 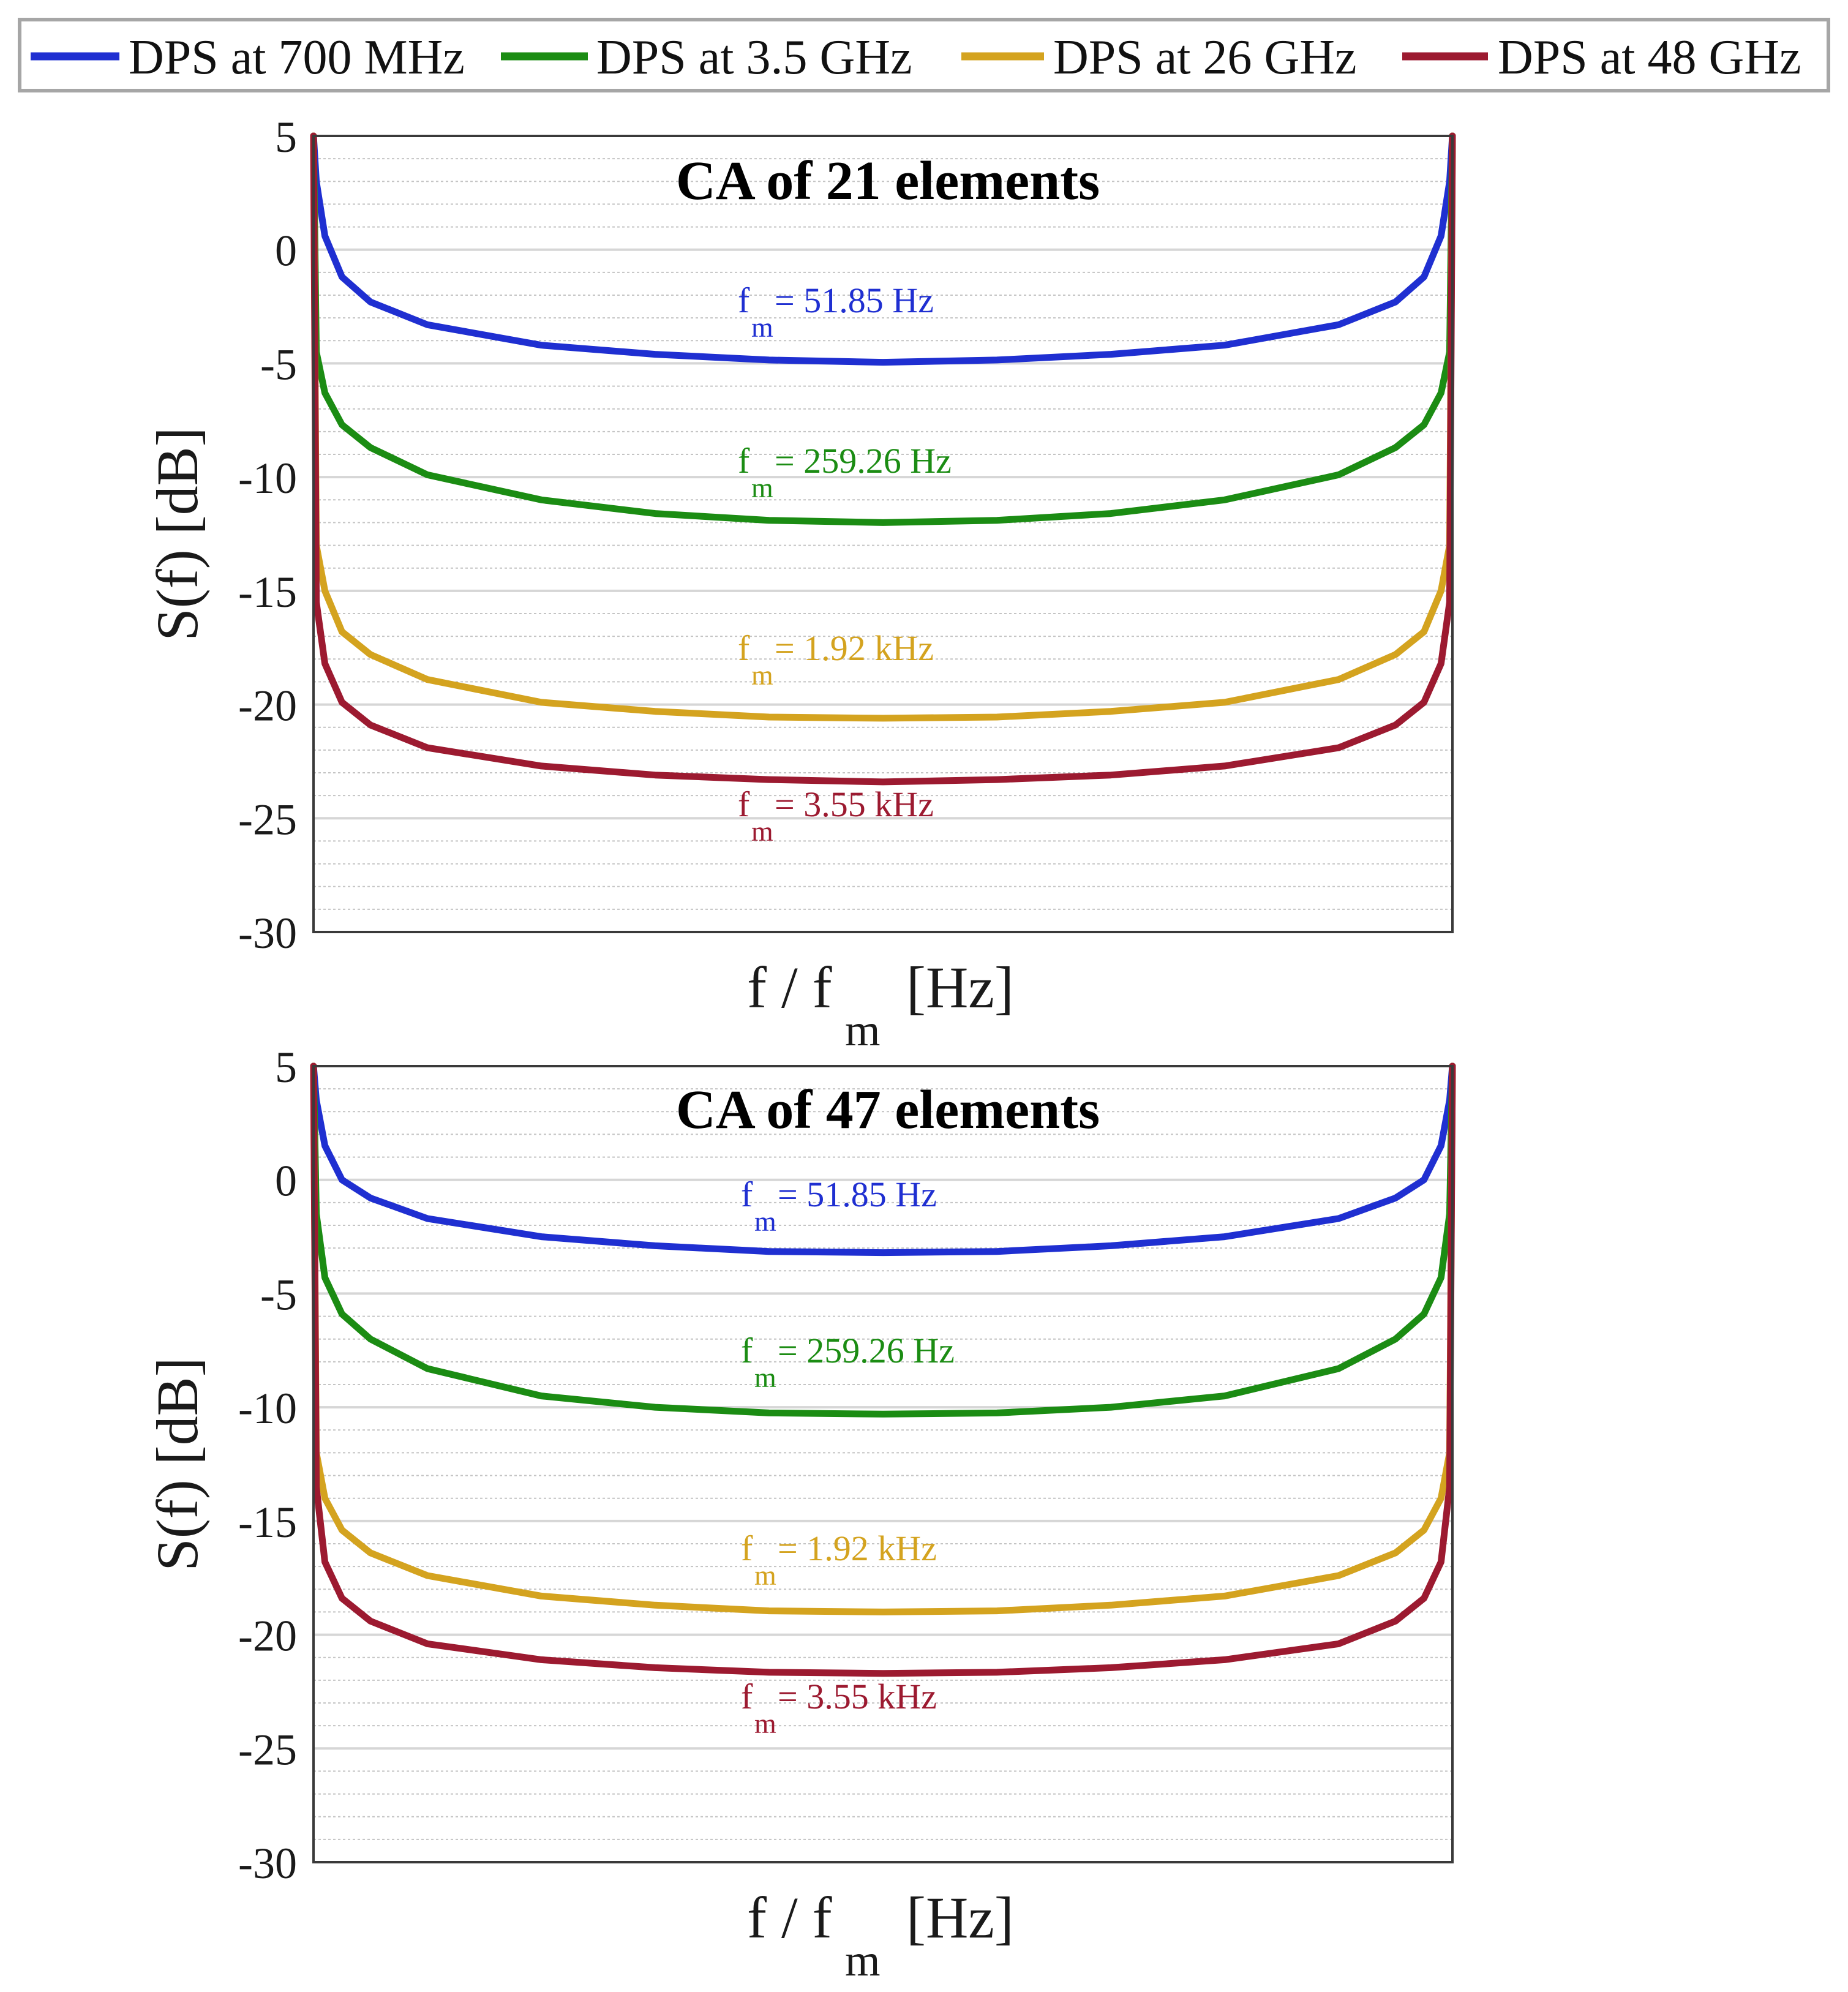 What do you see at coordinates (754, 58) in the screenshot?
I see `legend-label-1: DPS at 3.5 GHz` at bounding box center [754, 58].